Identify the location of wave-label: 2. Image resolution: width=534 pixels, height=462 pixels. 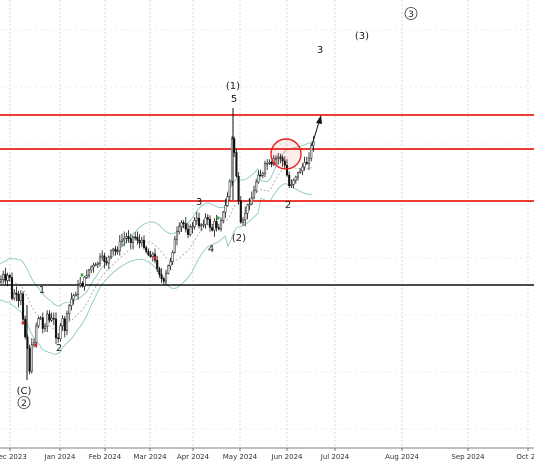
(59, 348).